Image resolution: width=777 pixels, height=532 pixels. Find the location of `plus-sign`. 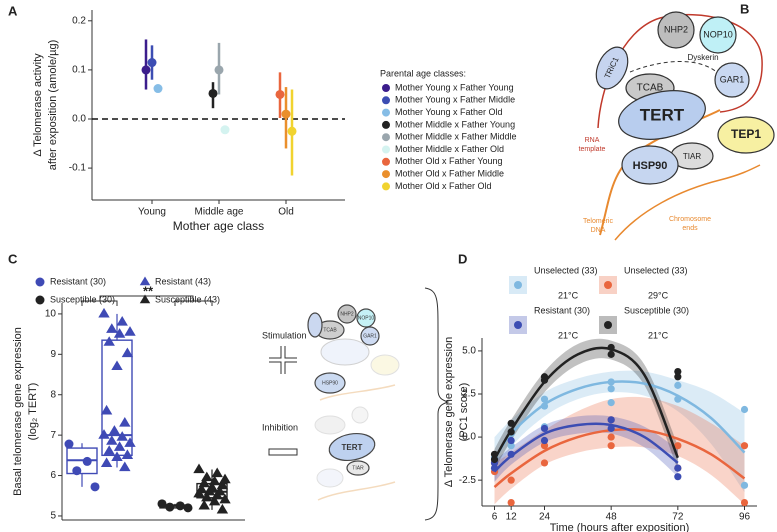

plus-sign is located at coordinates (283, 360).